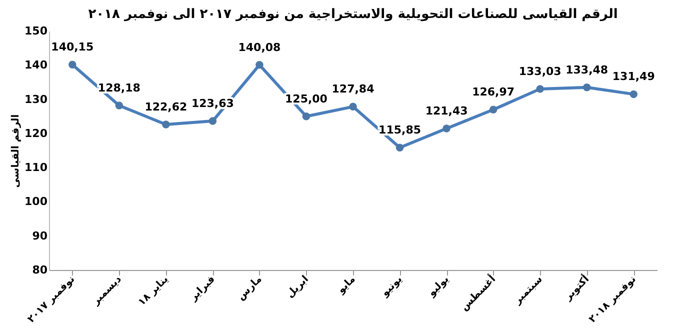 The width and height of the screenshot is (677, 330). I want to click on x-tick-label: سبتمبر, so click(528, 291).